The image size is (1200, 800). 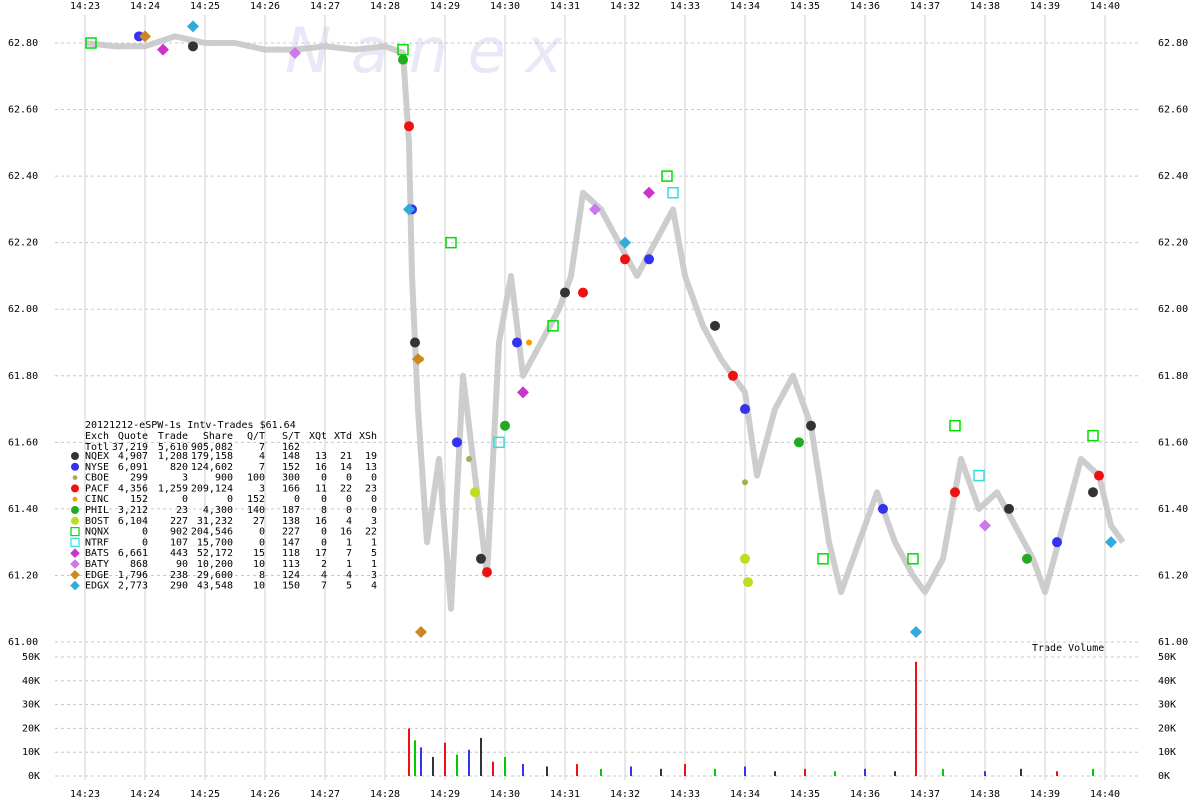 I want to click on legend-stat: 10, so click(x=259, y=564).